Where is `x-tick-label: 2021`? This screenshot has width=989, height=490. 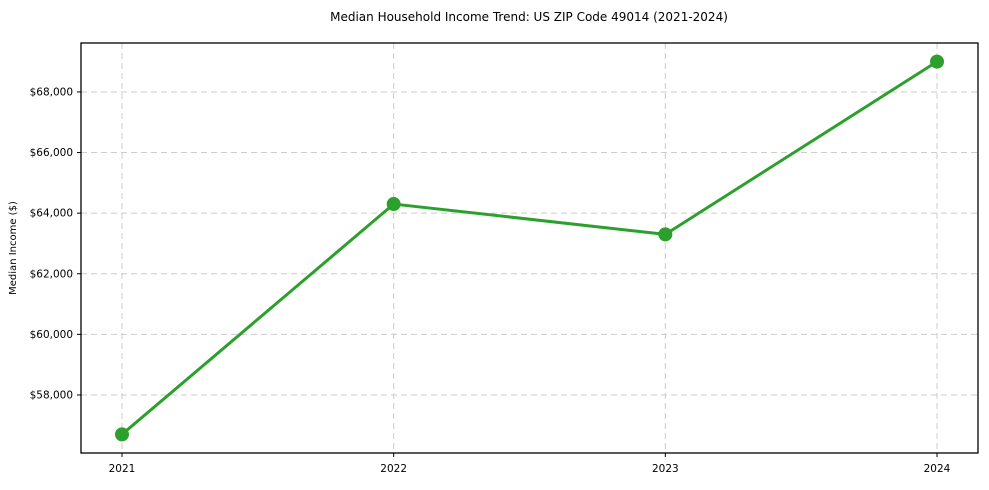
x-tick-label: 2021 is located at coordinates (122, 469).